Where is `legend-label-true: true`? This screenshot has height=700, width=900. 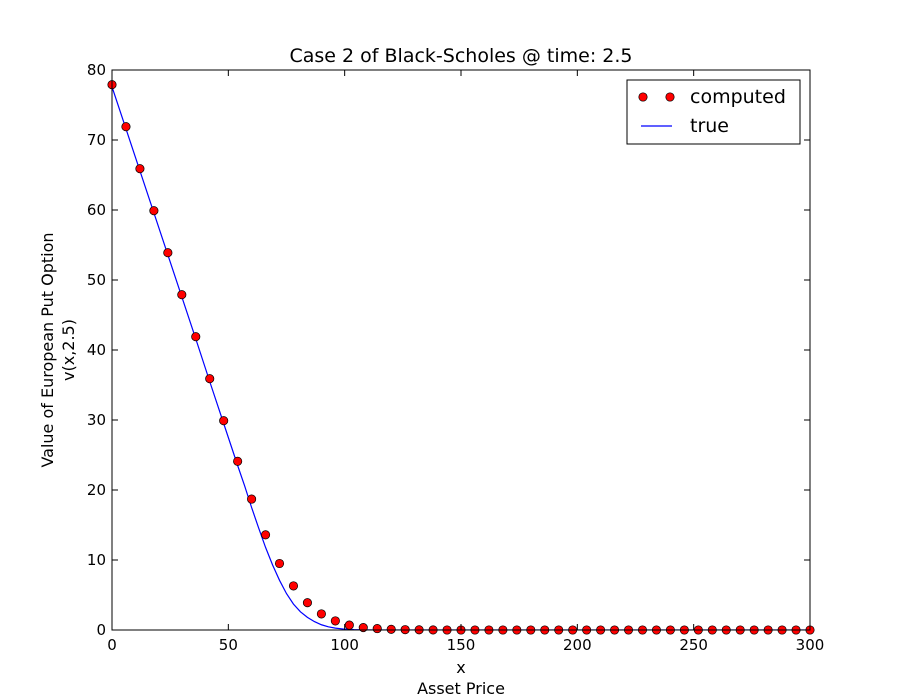
legend-label-true: true is located at coordinates (709, 126).